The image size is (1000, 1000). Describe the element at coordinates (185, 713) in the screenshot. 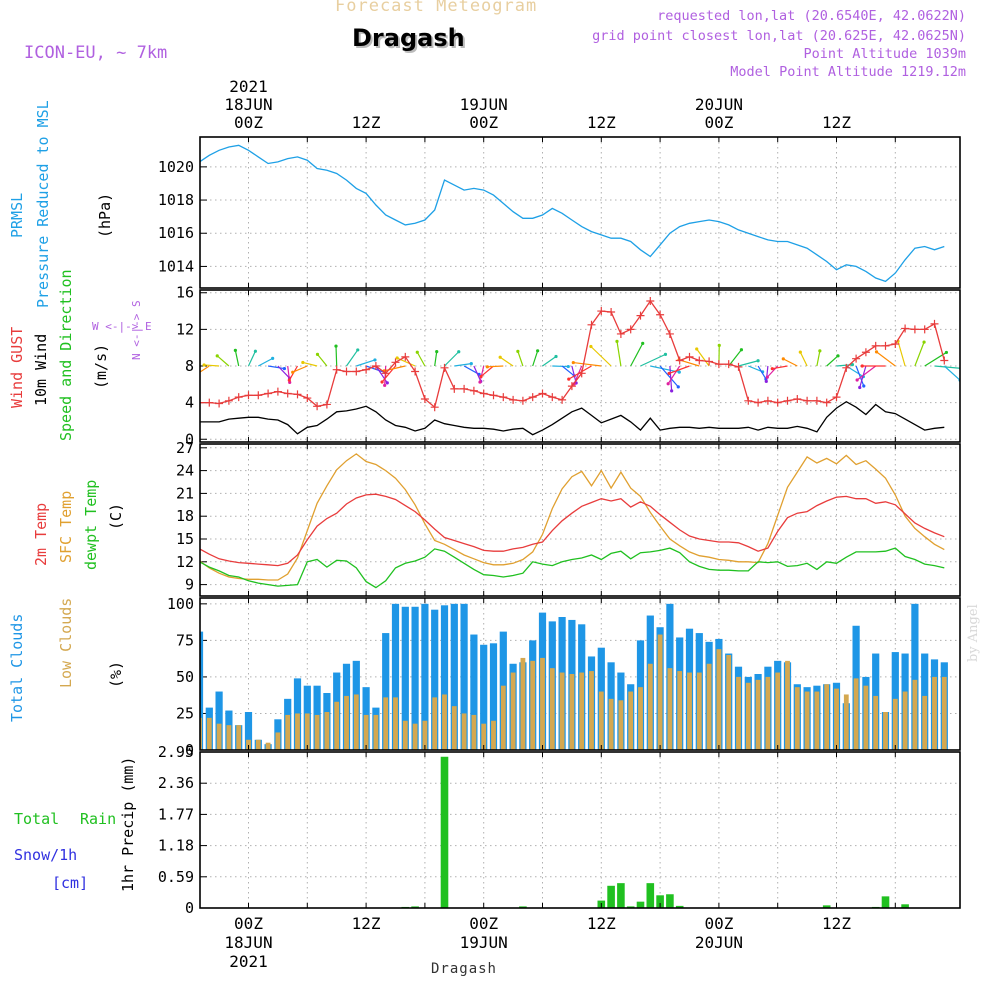

I see `y-tick-label: 25` at that location.